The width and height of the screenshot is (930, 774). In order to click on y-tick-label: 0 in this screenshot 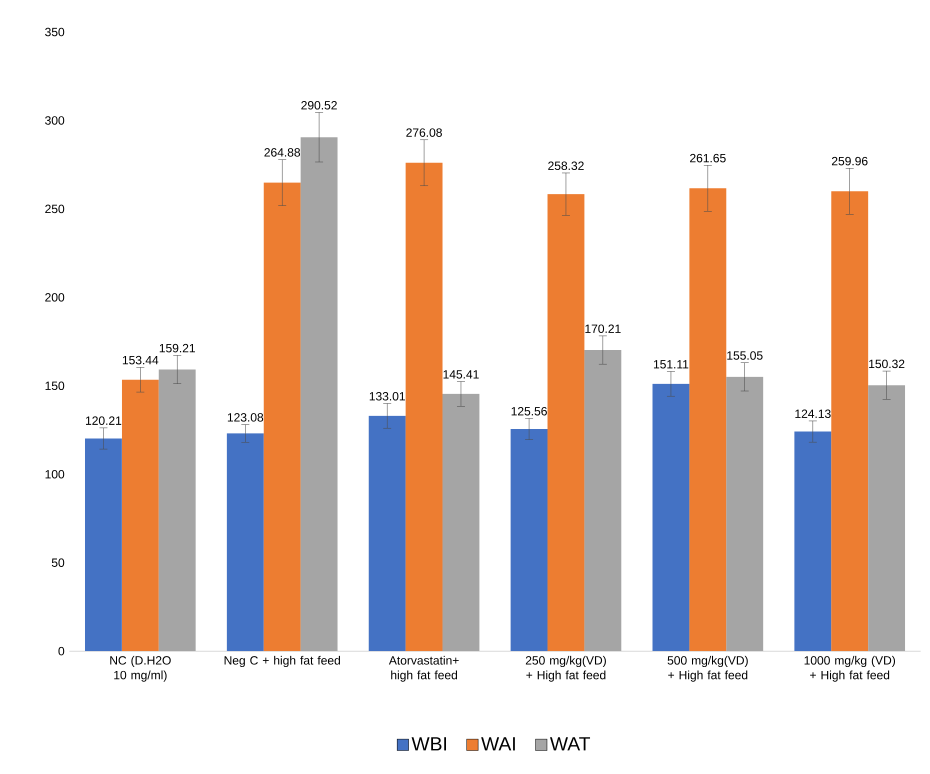, I will do `click(61, 651)`.